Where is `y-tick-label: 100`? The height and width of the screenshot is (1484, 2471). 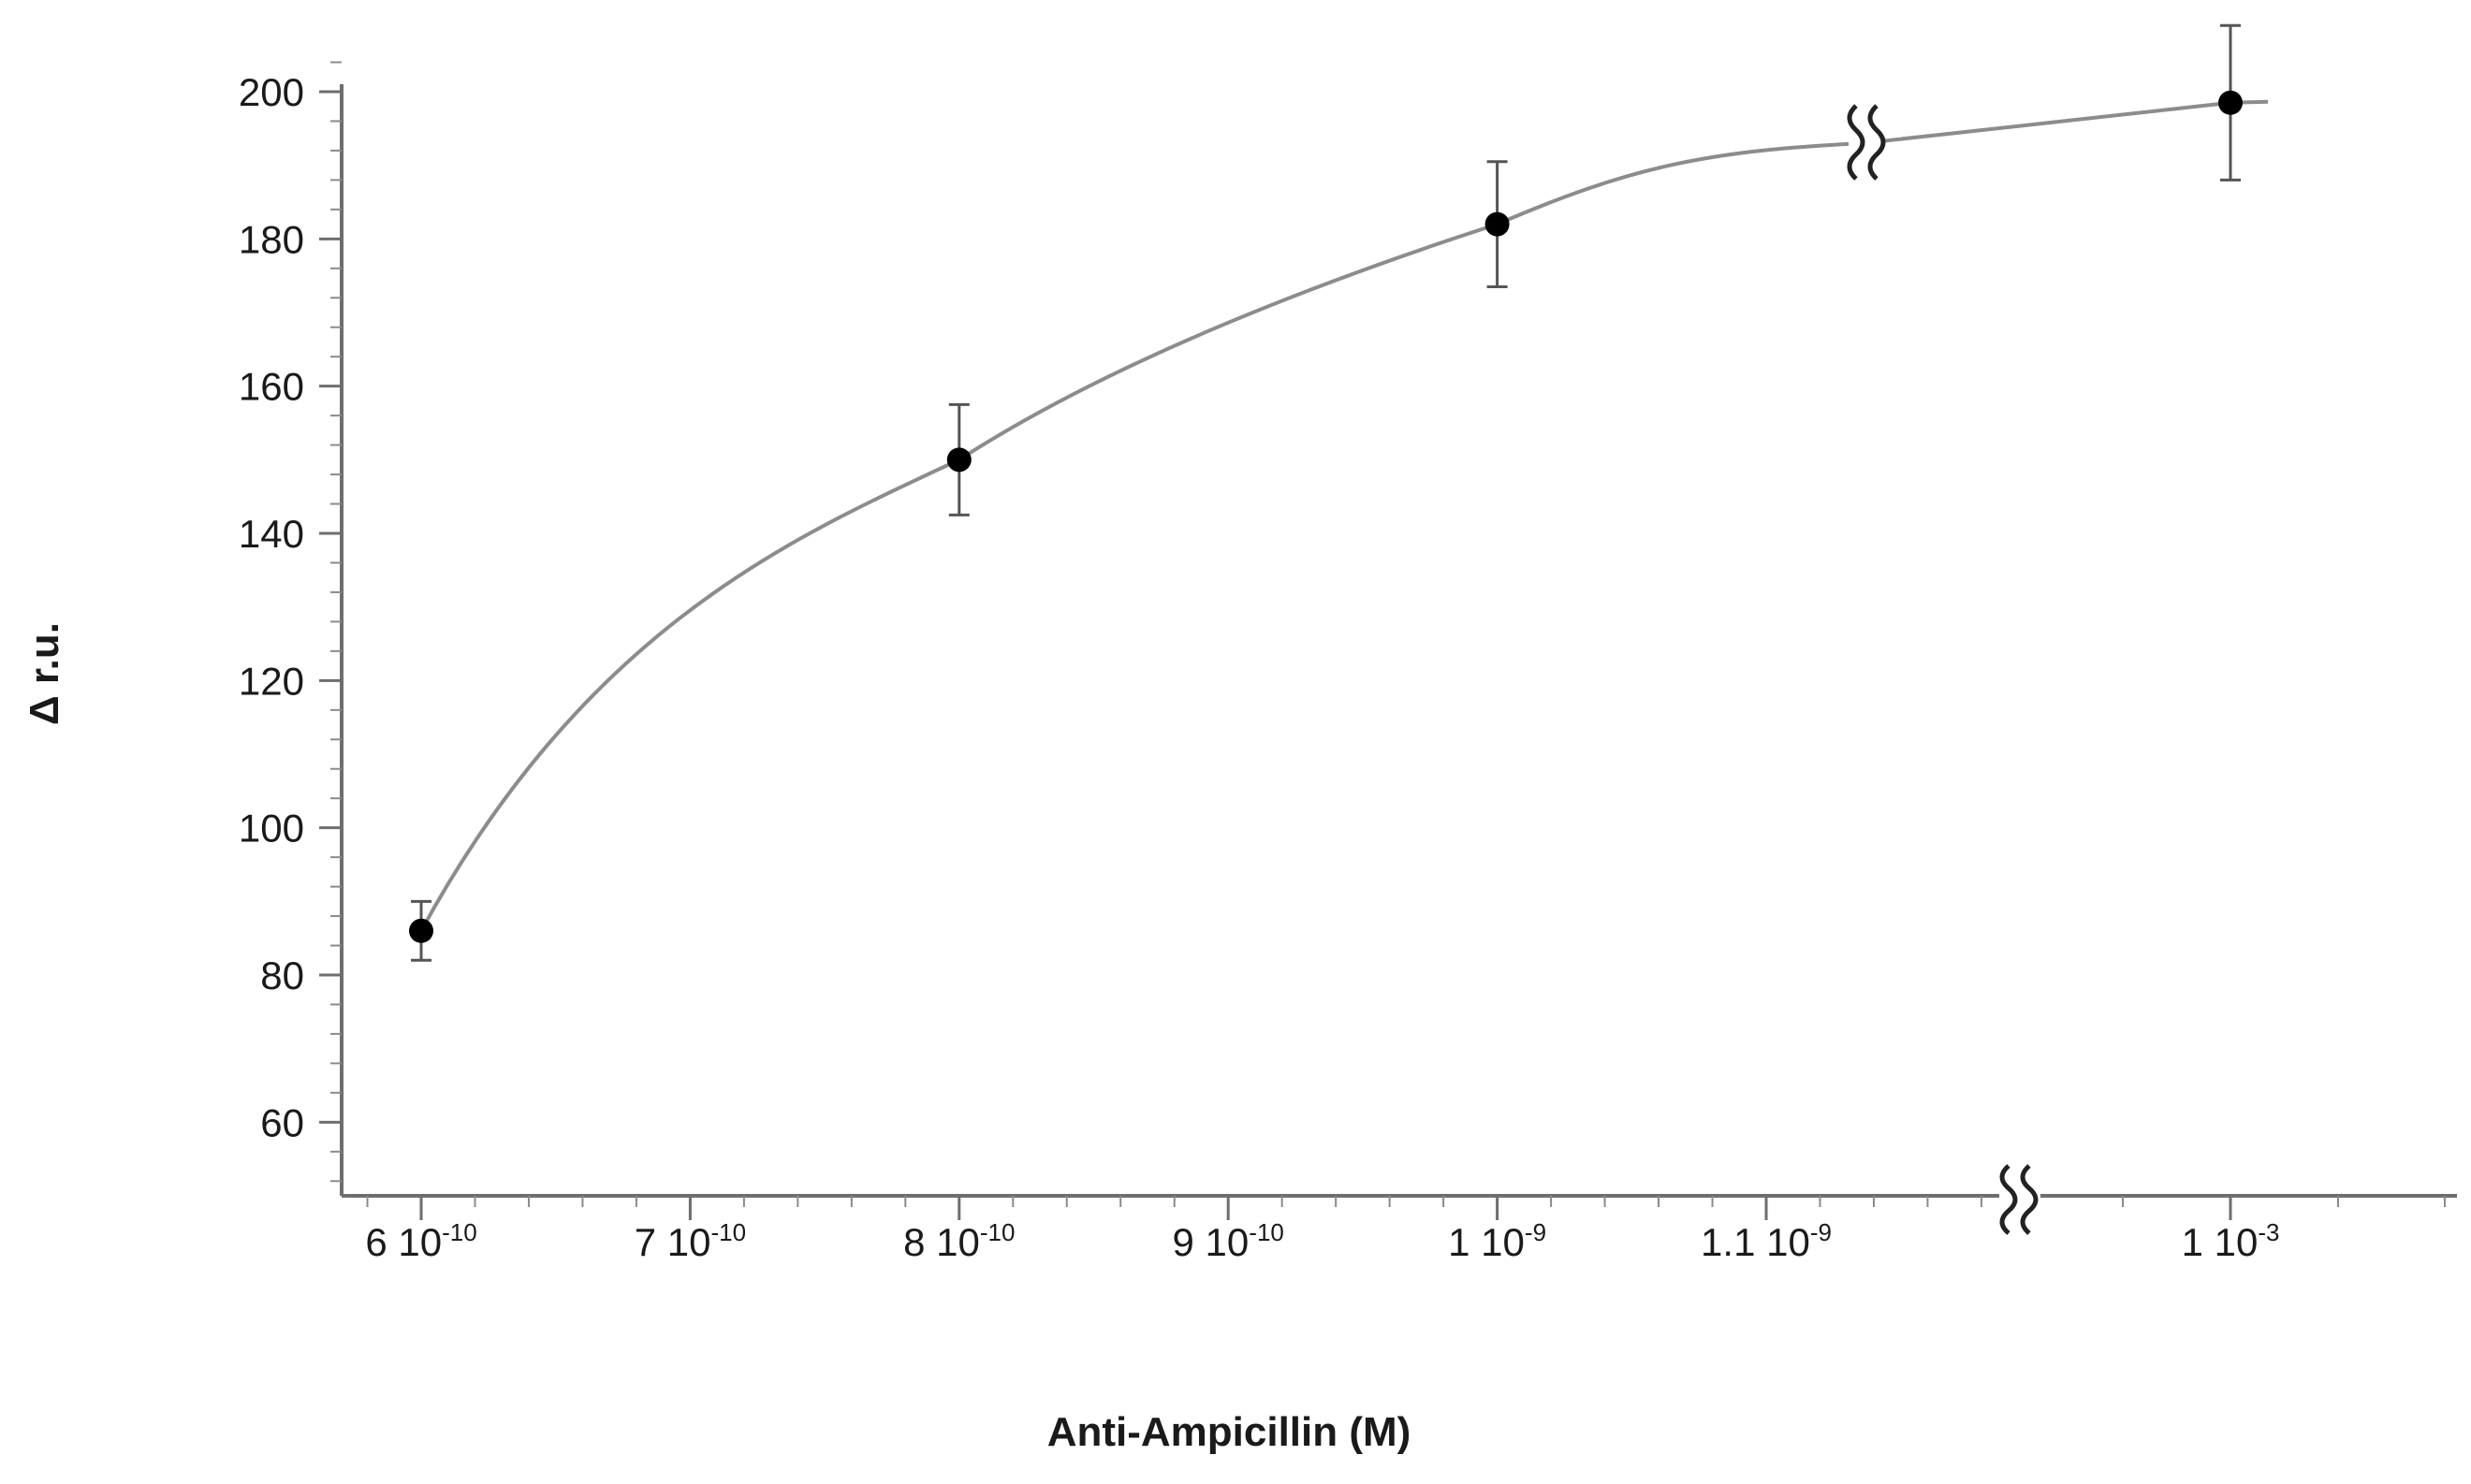 y-tick-label: 100 is located at coordinates (271, 829).